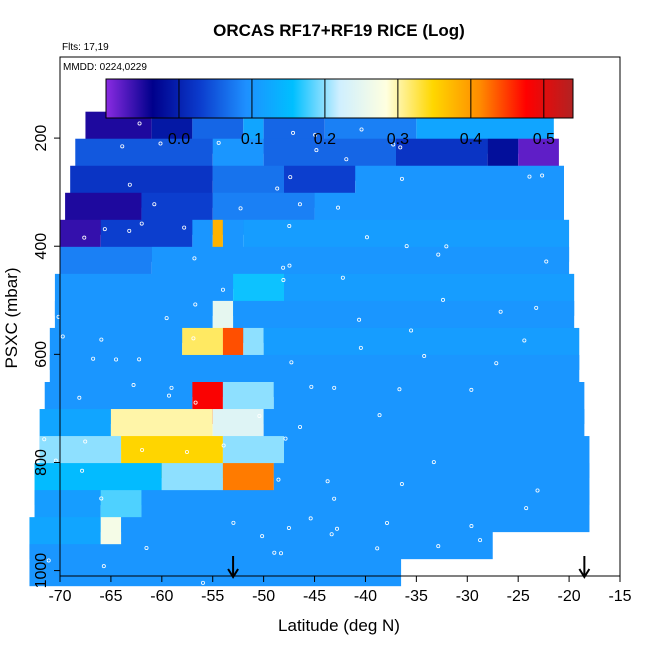 The height and width of the screenshot is (650, 650). I want to click on y-tick-label: 1000, so click(41, 571).